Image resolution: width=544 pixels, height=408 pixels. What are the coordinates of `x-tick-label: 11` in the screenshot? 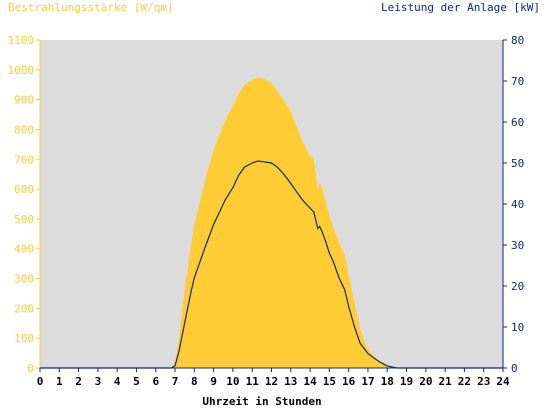 It's located at (253, 381).